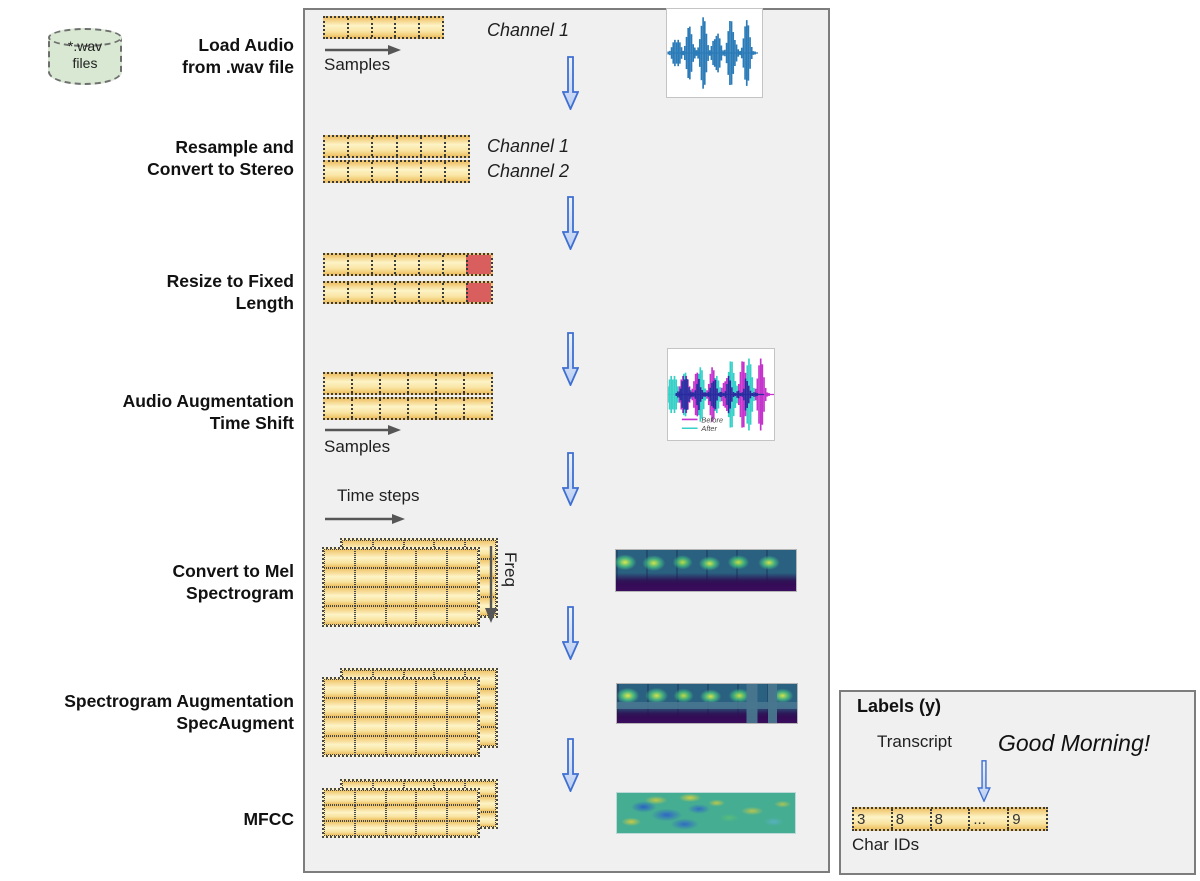  Describe the element at coordinates (706, 813) in the screenshot. I see `mfcc-thumbnail` at that location.